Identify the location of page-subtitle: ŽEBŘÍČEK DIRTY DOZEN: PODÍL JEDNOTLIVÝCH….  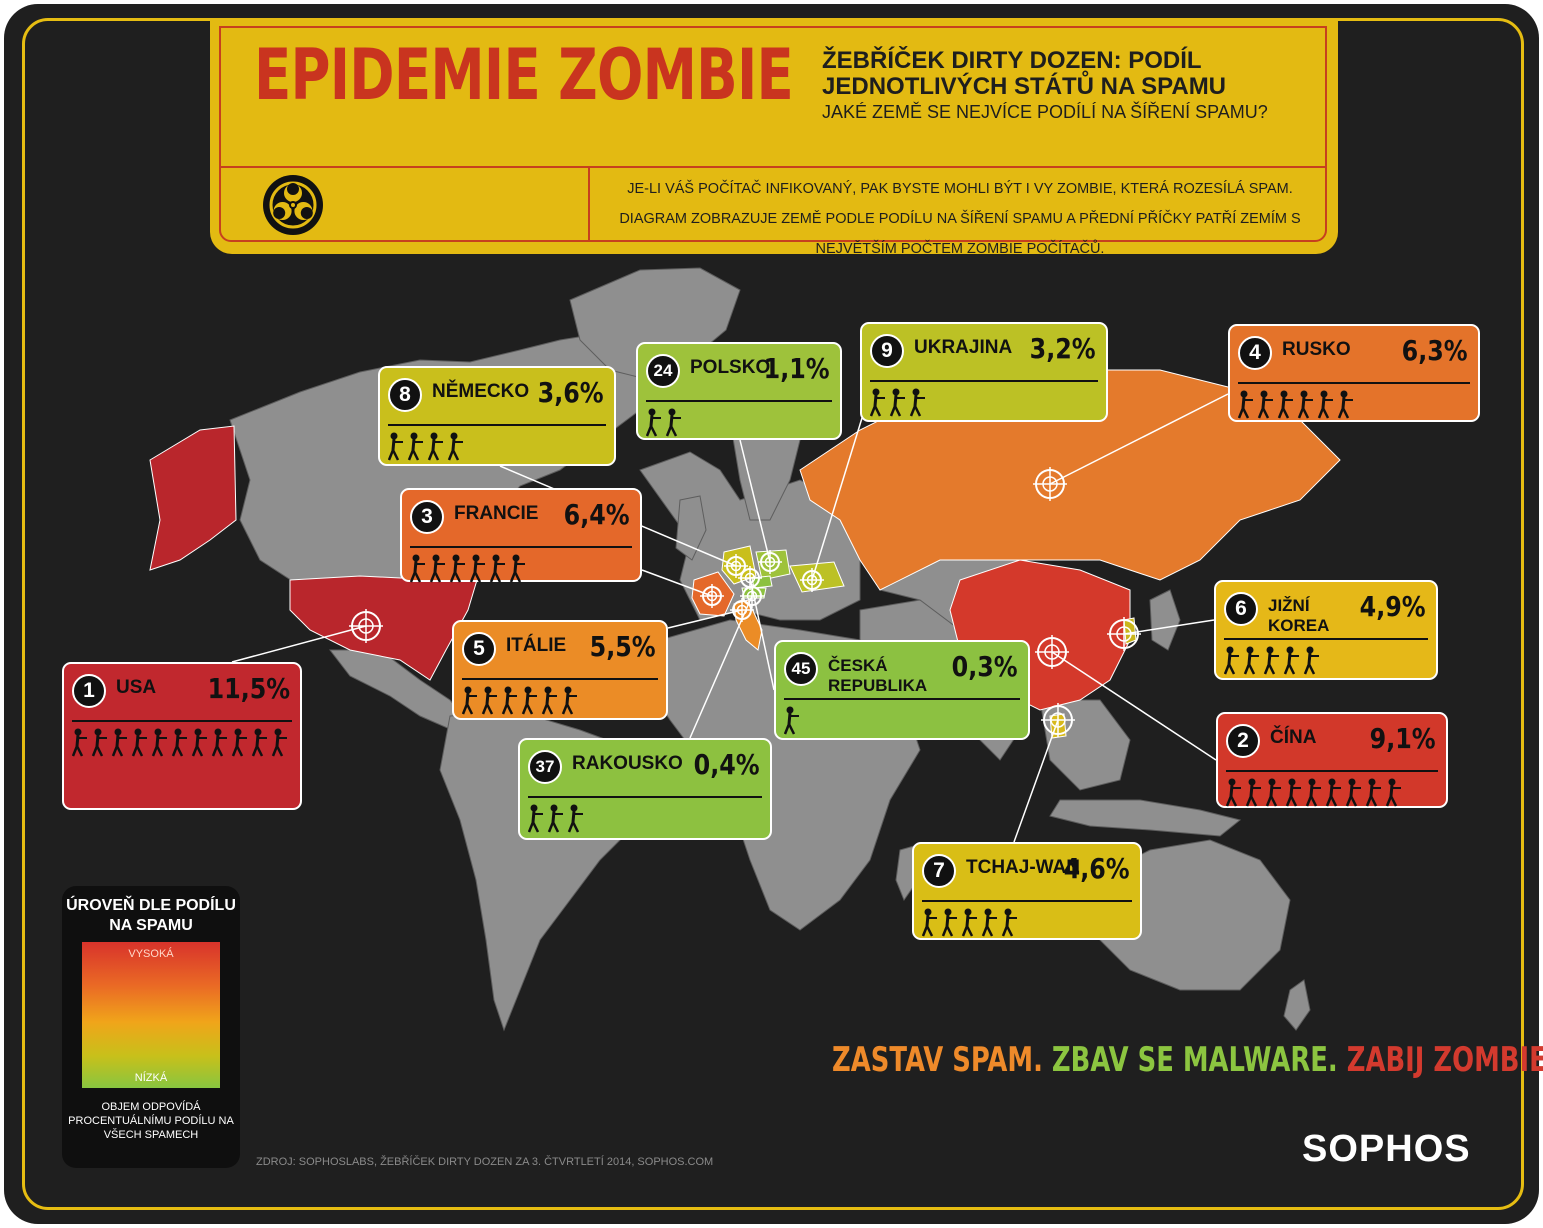
(1024, 73).